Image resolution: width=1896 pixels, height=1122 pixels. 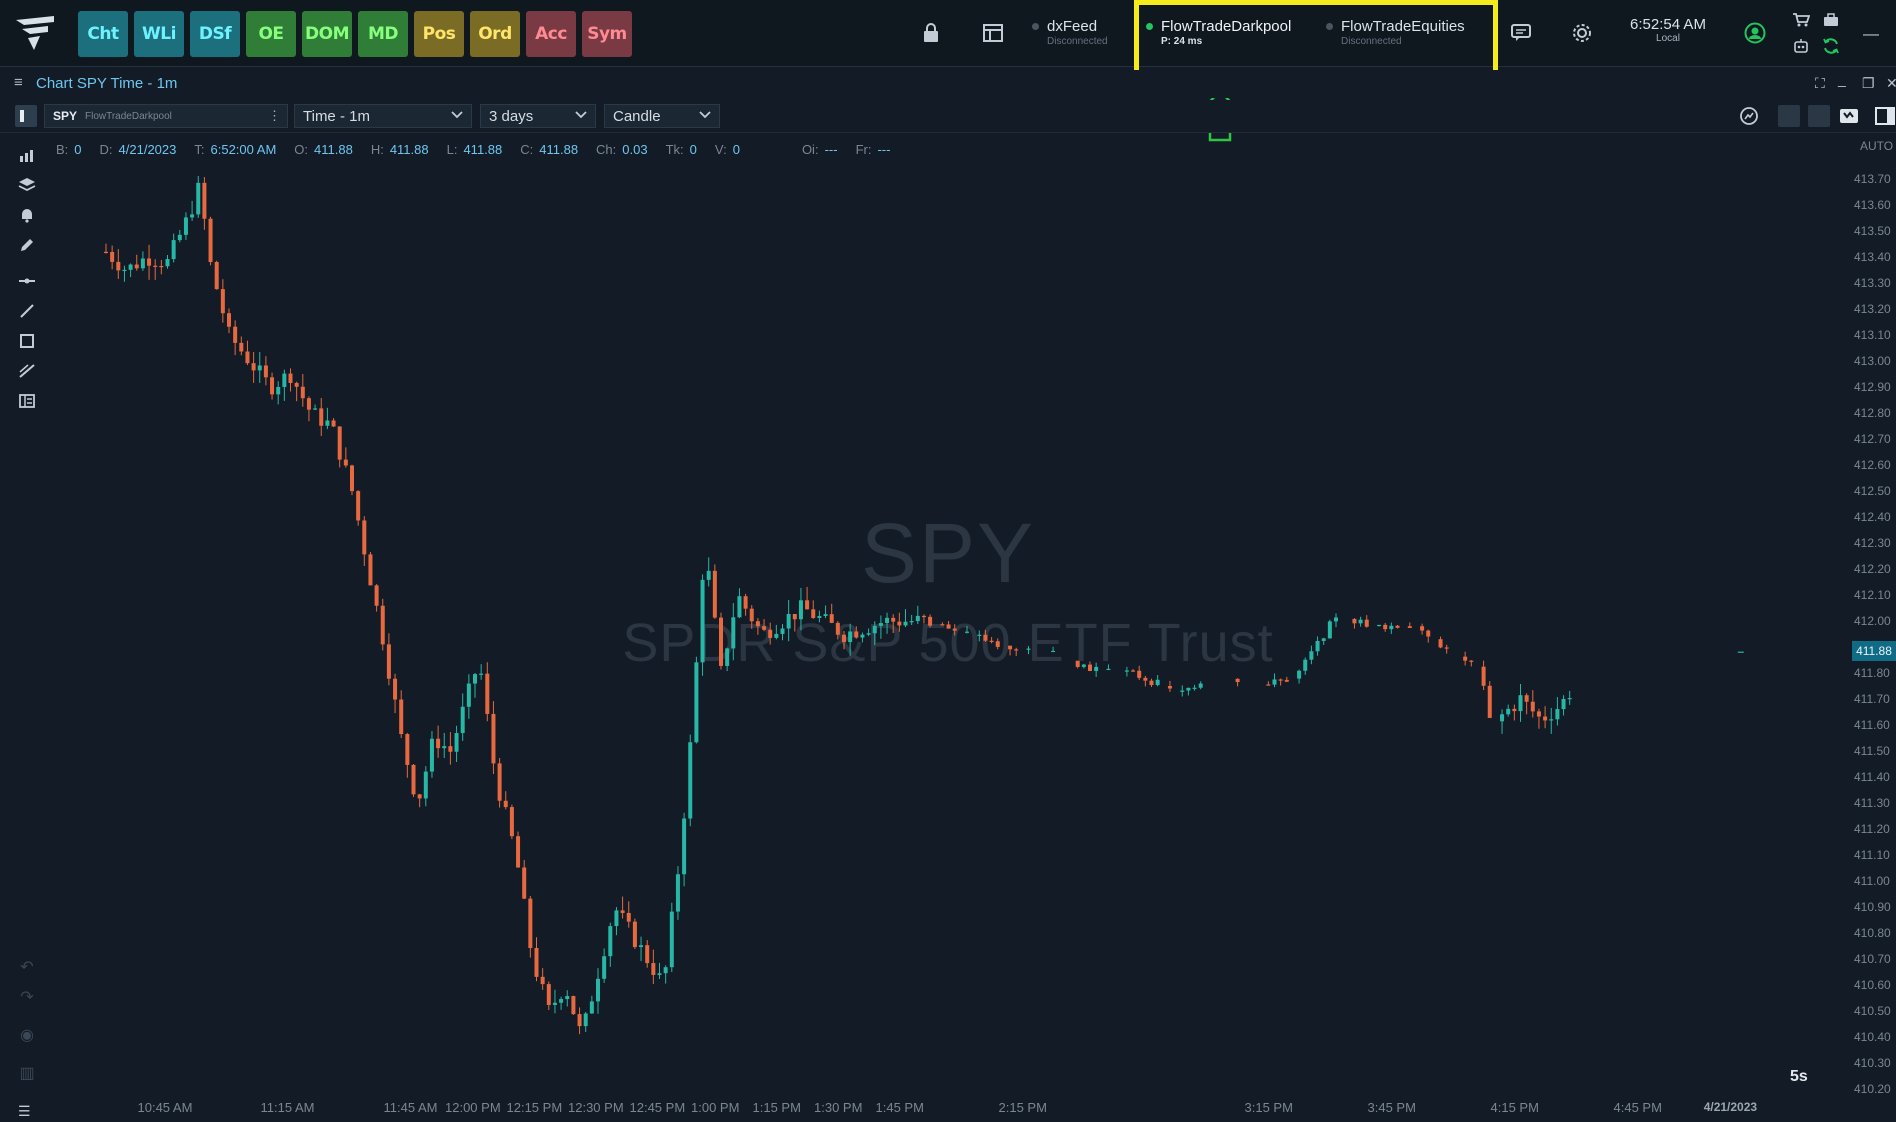 What do you see at coordinates (215, 34) in the screenshot?
I see `module-button-dsf: DSf` at bounding box center [215, 34].